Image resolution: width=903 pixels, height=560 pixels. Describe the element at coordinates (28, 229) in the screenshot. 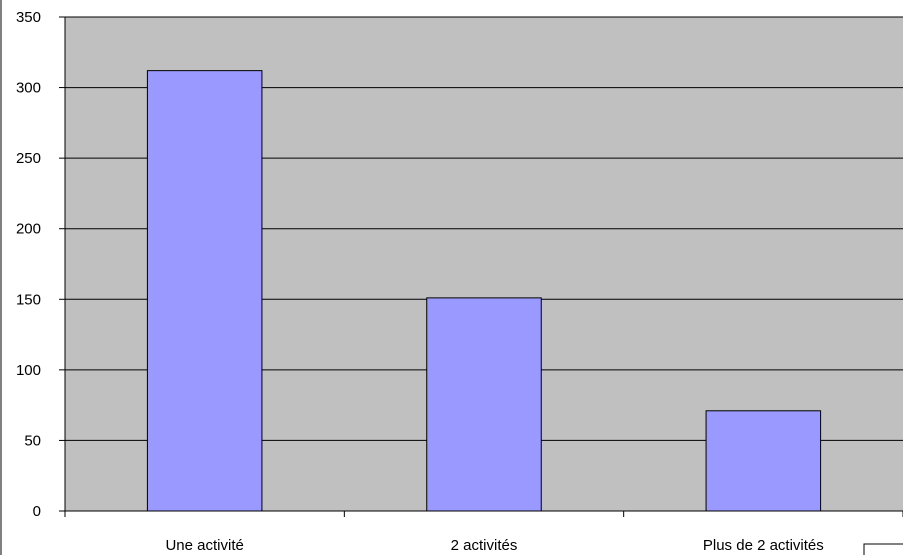

I see `y-tick-label: 200` at that location.